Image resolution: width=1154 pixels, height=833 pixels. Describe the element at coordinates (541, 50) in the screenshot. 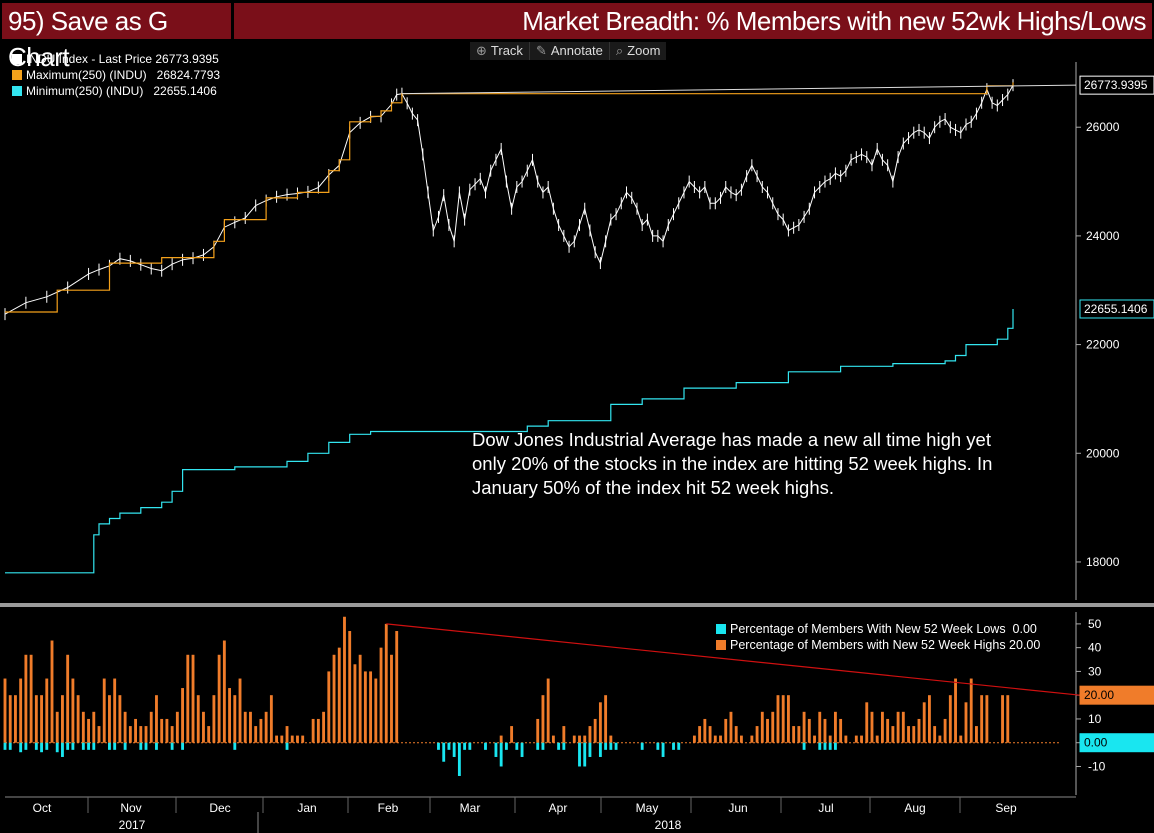

I see `pencil-icon: ✎` at that location.